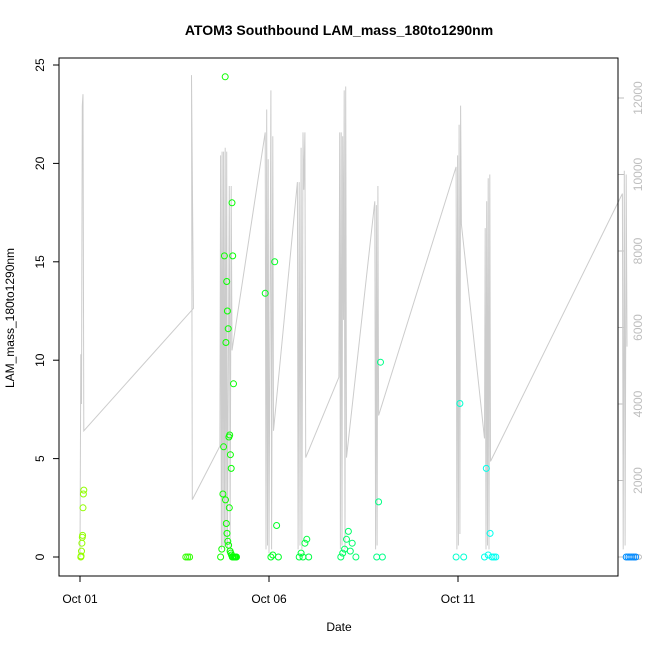 The height and width of the screenshot is (650, 650). What do you see at coordinates (40, 556) in the screenshot?
I see `y-tick-label: 0` at bounding box center [40, 556].